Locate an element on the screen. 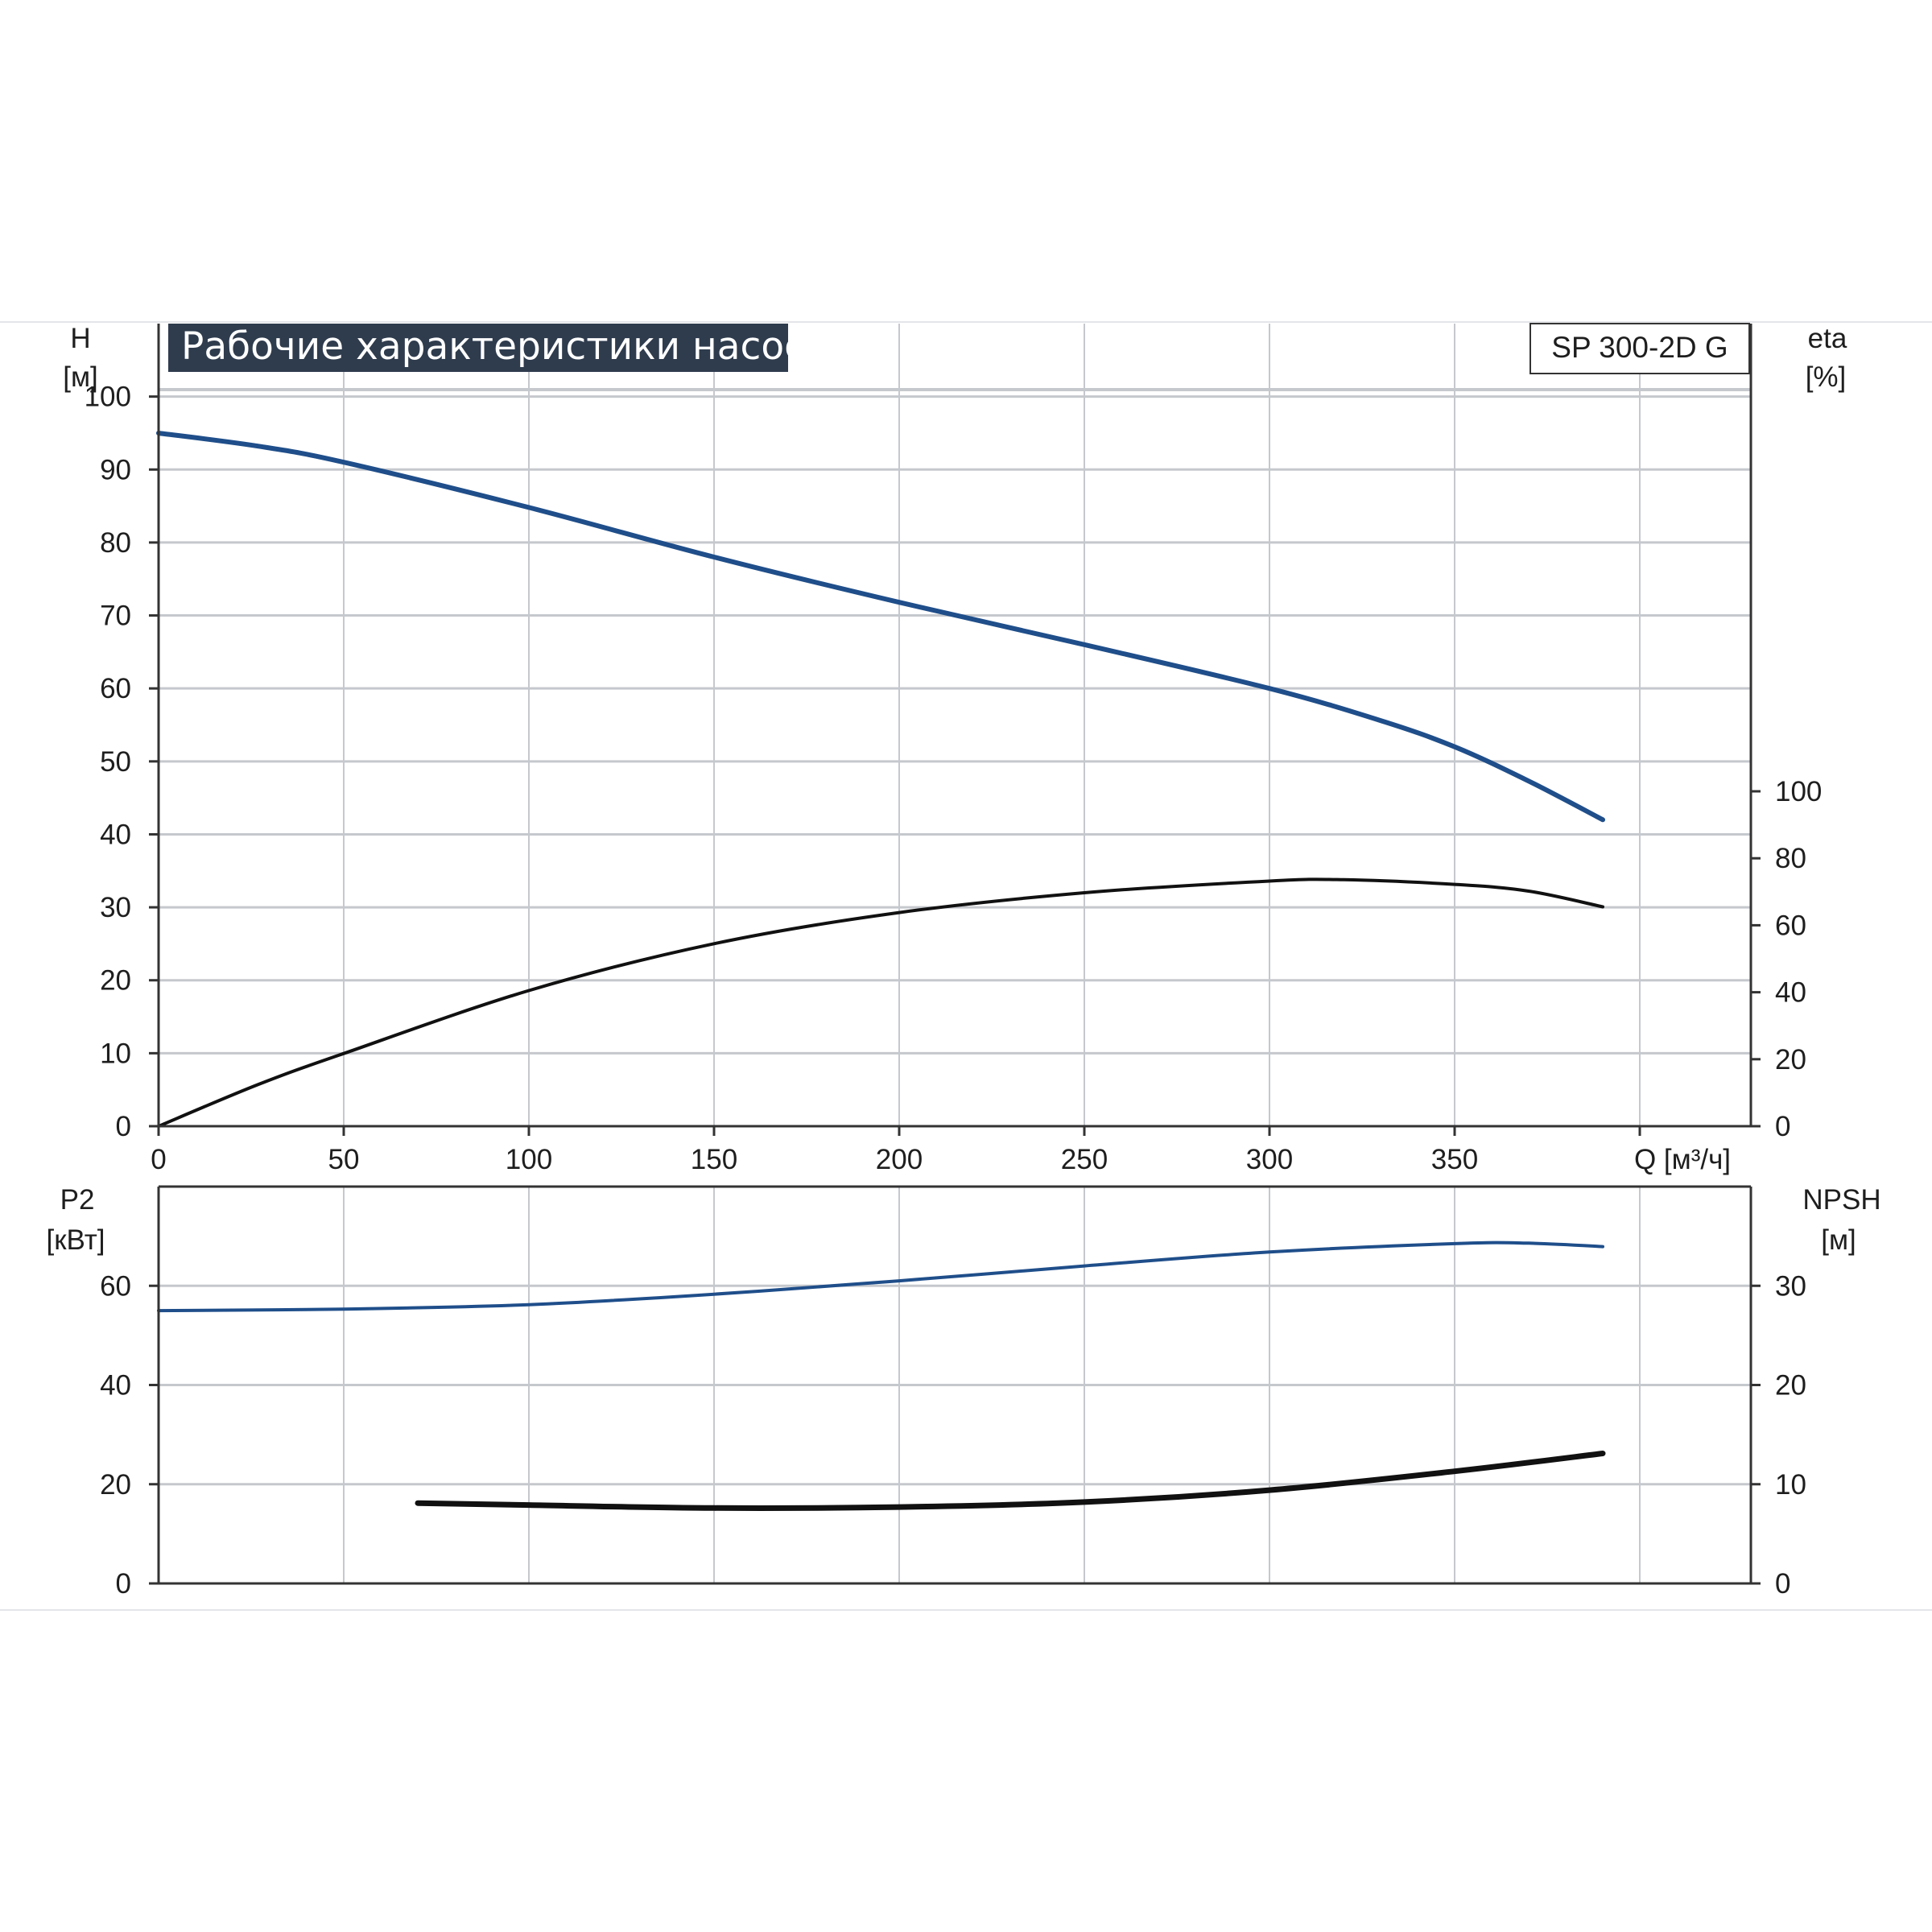 This screenshot has width=1932, height=1932. tick-label-y-left: 30 is located at coordinates (116, 907).